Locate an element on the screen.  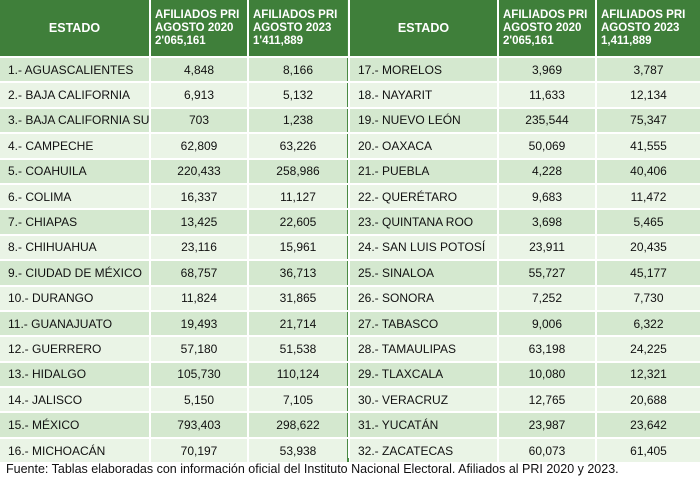
table-row: 23.- QUINTANA ROO 3,698 5,465 is located at coordinates (525, 222).